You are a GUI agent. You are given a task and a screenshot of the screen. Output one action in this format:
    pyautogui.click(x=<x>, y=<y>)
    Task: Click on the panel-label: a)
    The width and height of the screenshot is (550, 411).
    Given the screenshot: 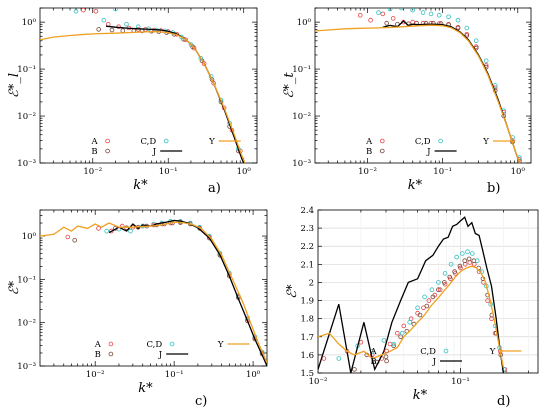 What is the action you would take?
    pyautogui.click(x=214, y=188)
    